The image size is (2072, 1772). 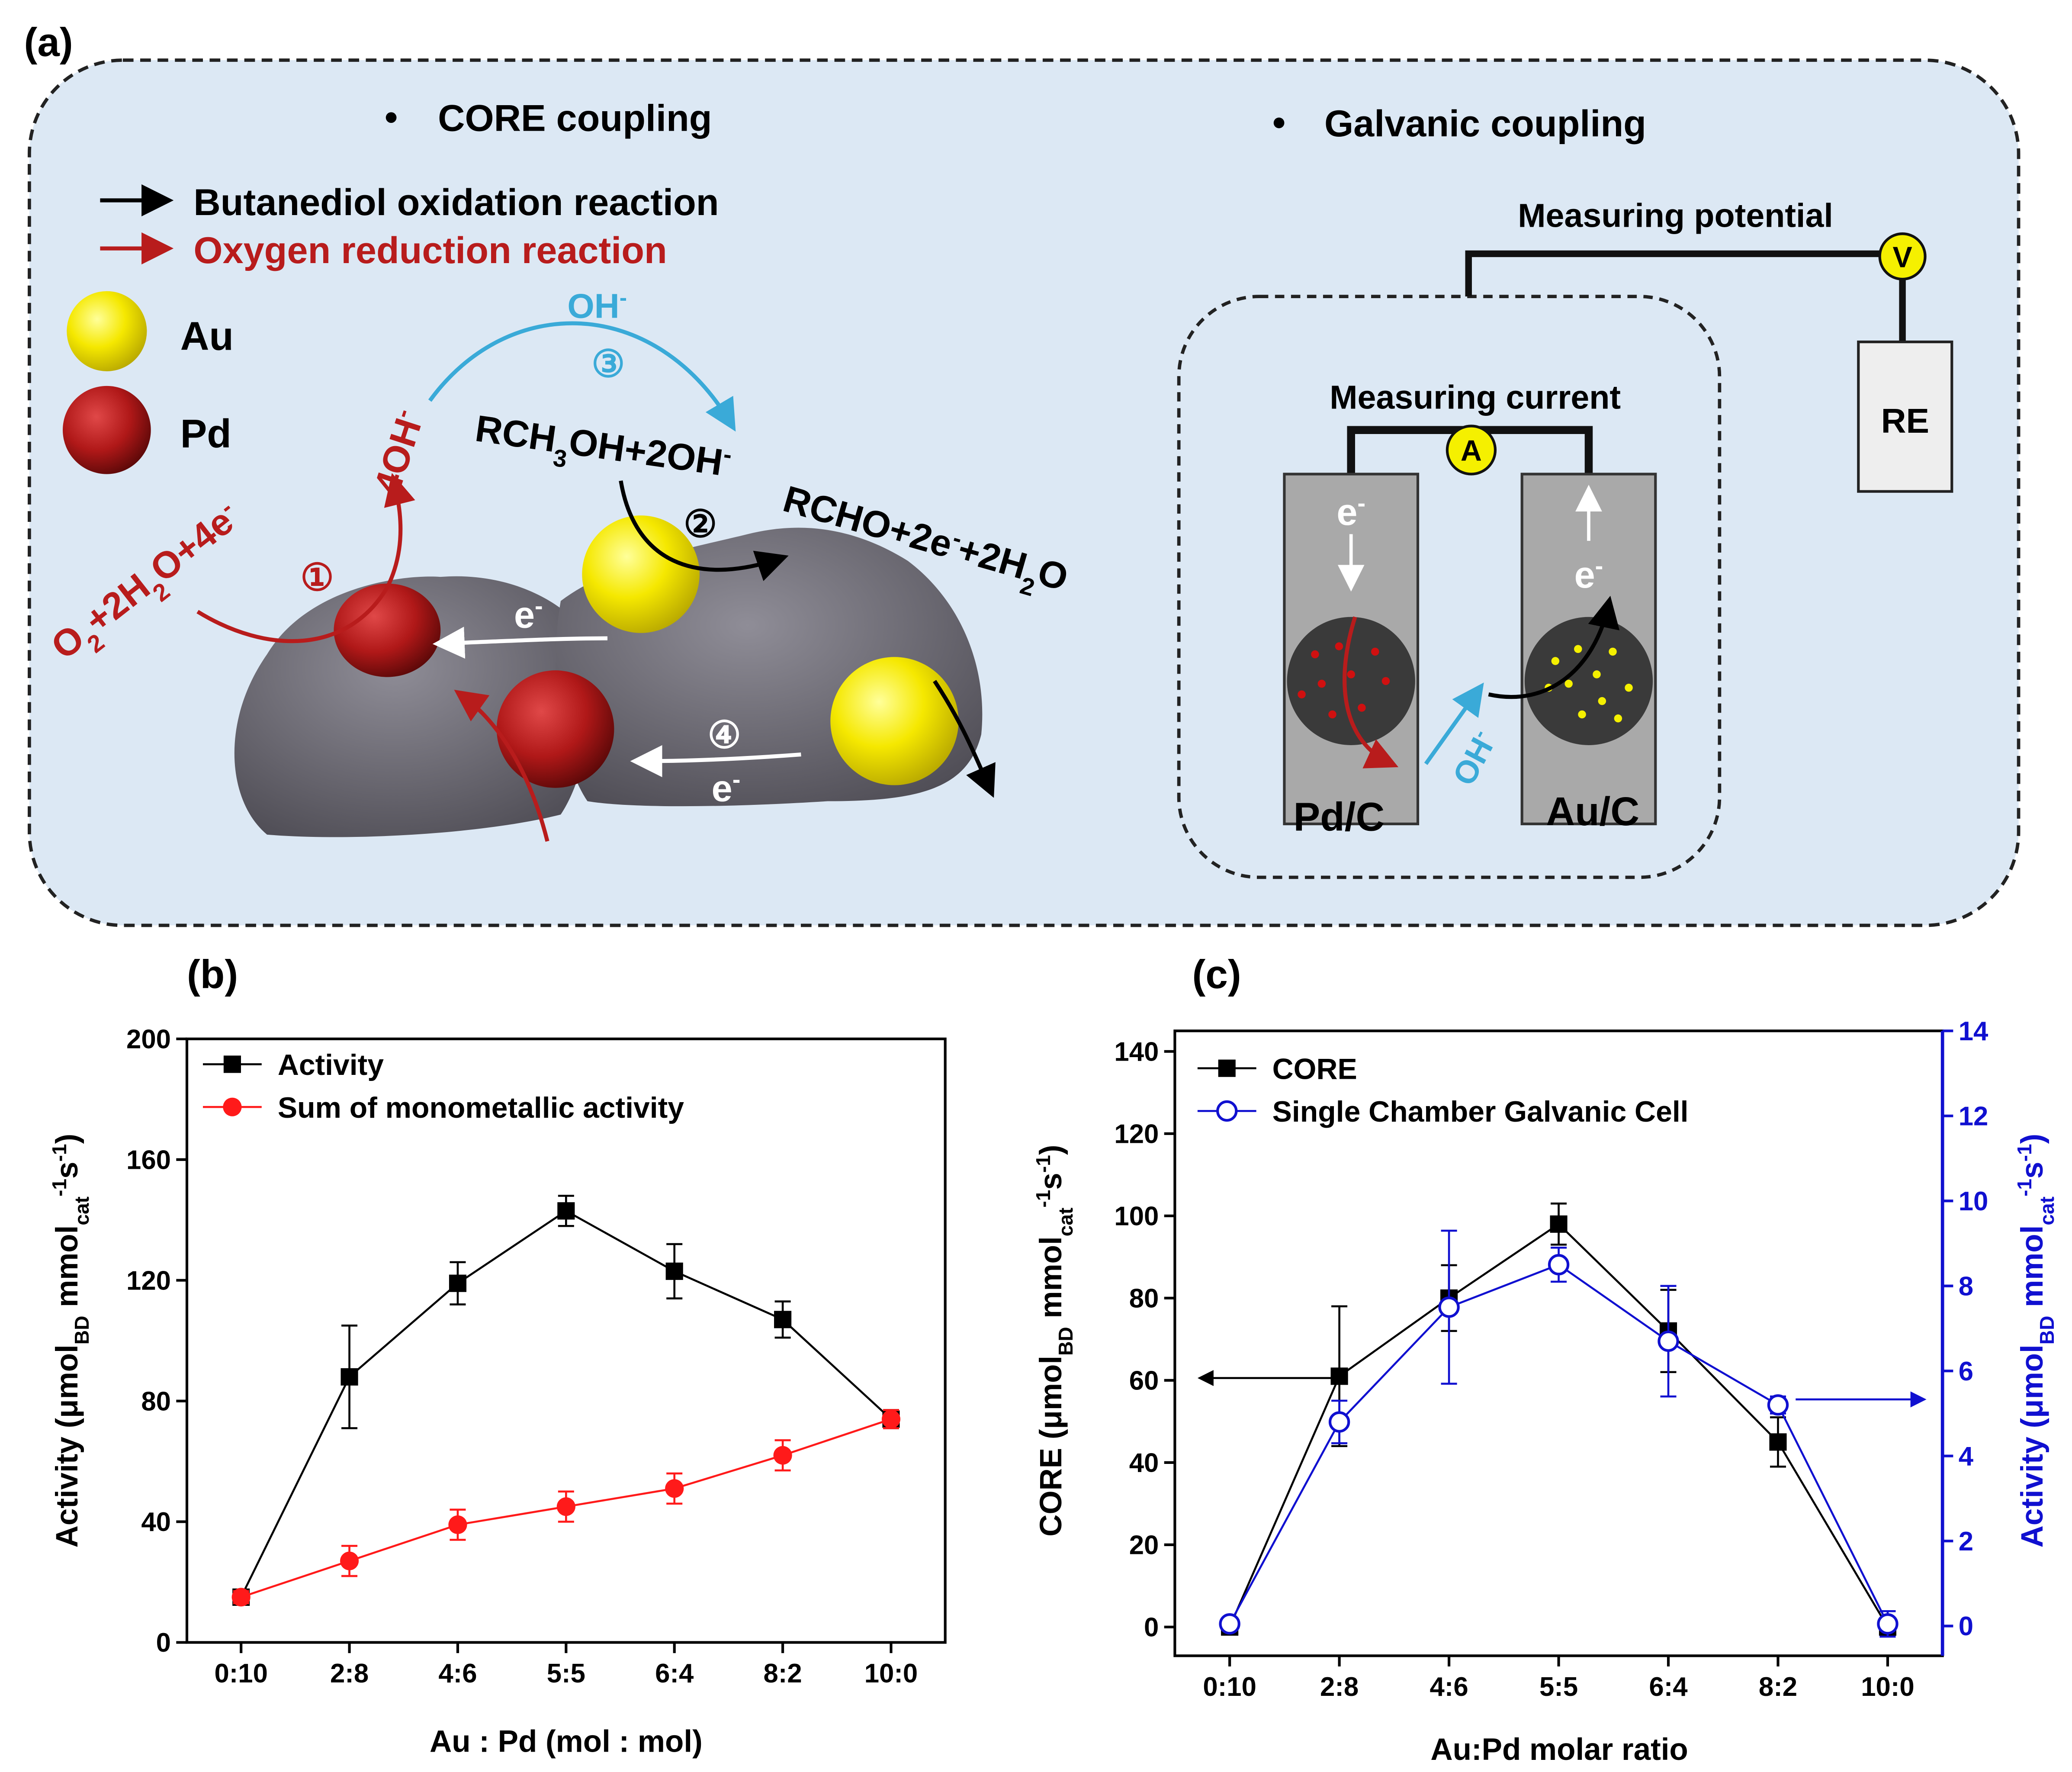 What do you see at coordinates (1471, 451) in the screenshot?
I see `ammeter` at bounding box center [1471, 451].